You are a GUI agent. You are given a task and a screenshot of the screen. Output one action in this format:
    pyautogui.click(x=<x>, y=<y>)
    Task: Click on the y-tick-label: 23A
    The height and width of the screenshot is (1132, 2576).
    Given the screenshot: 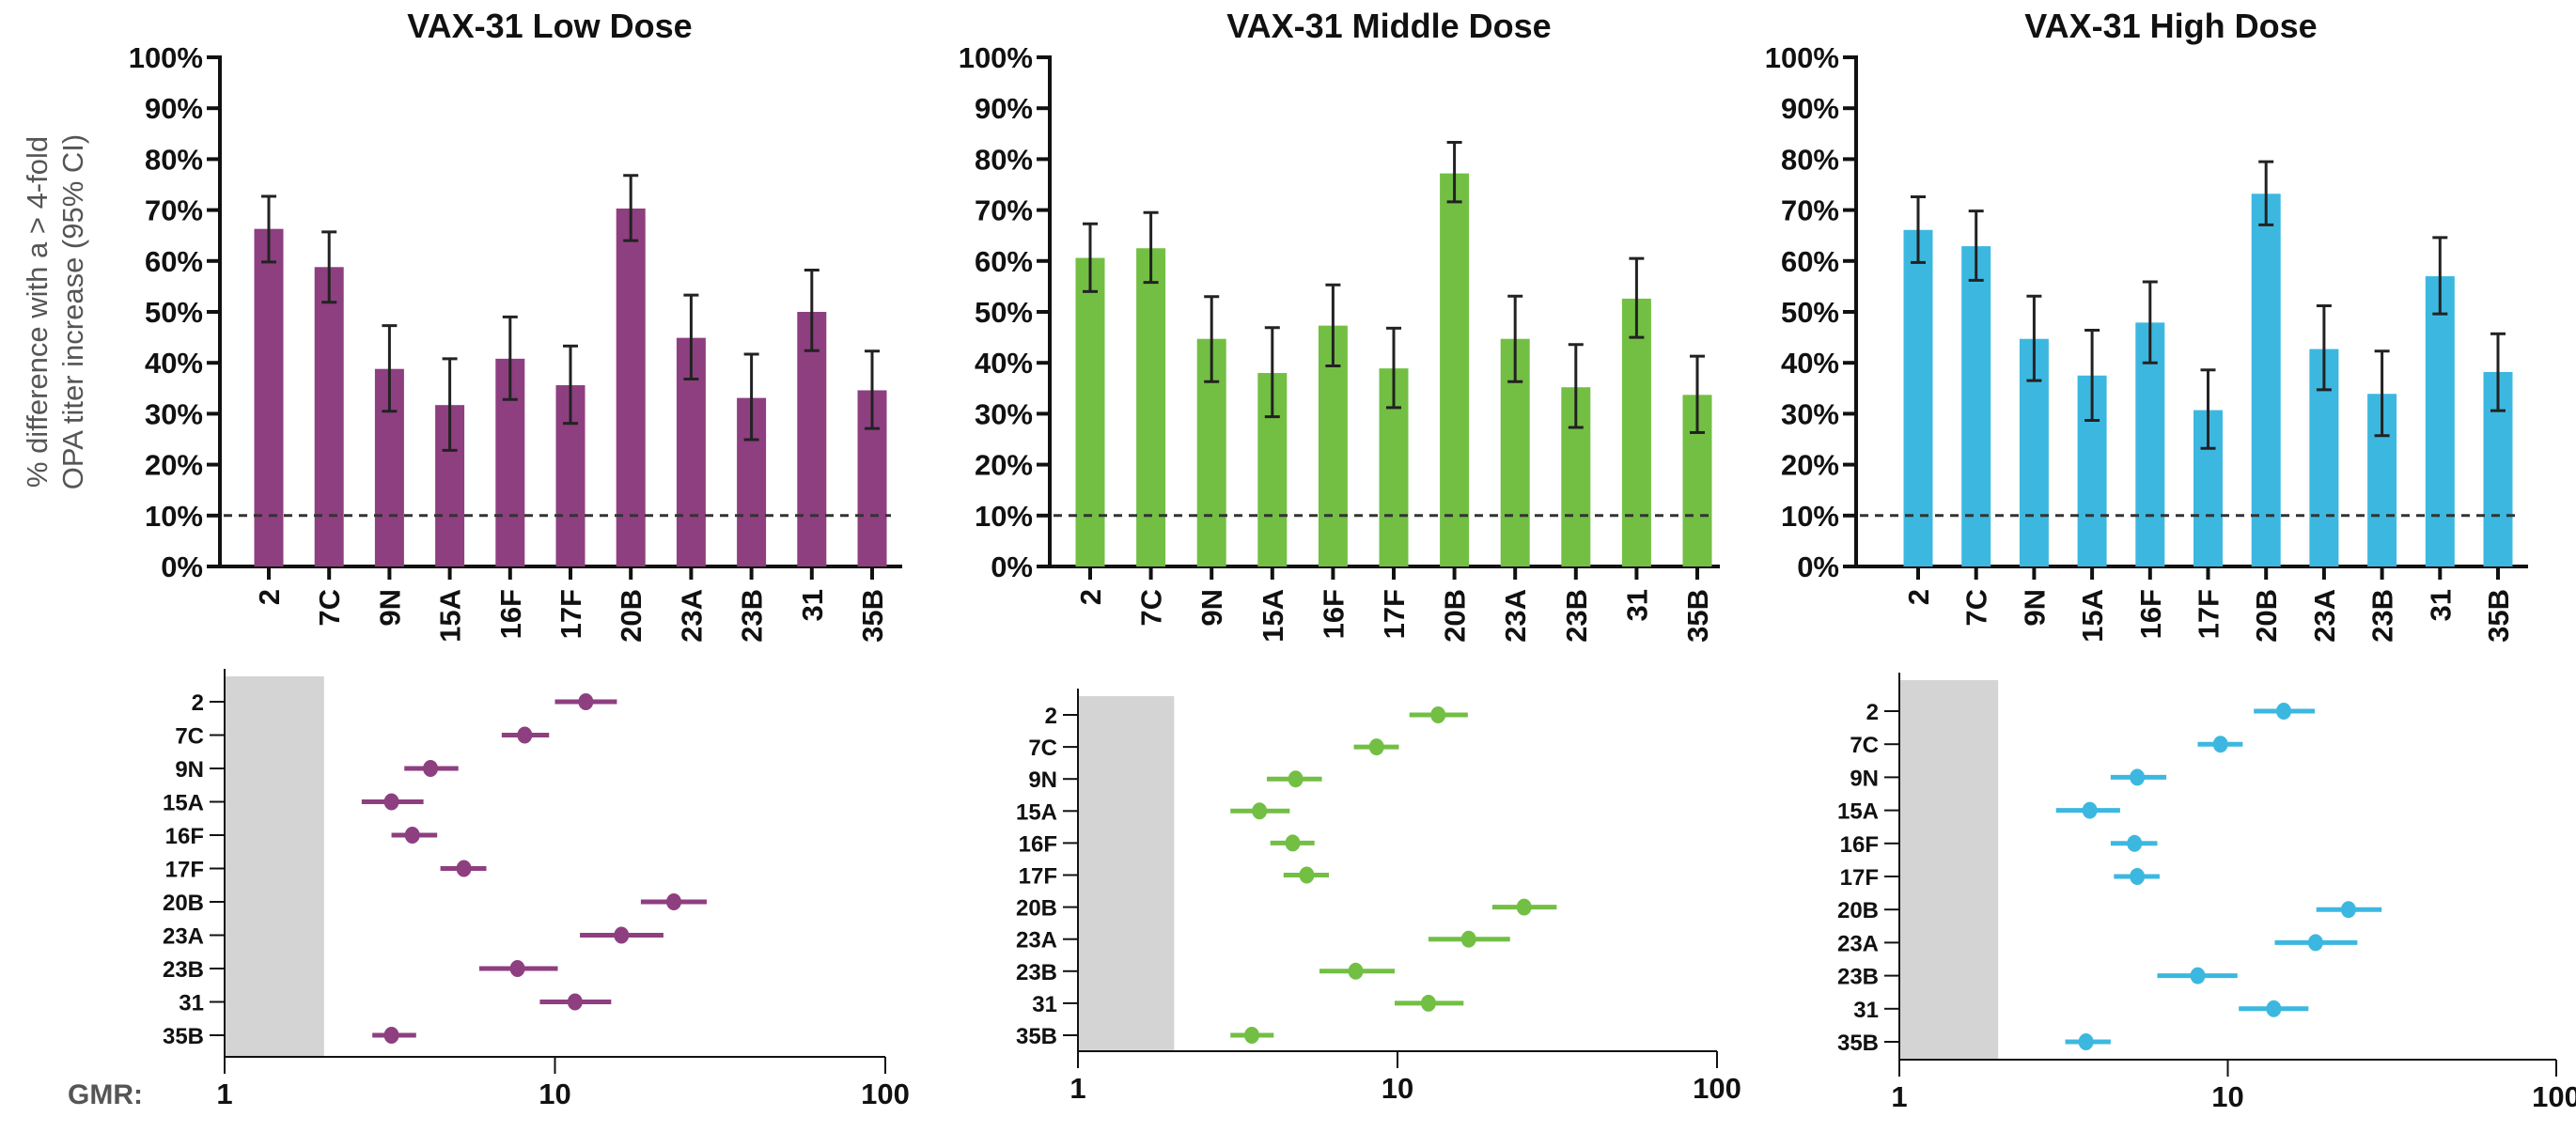 What is the action you would take?
    pyautogui.click(x=1036, y=941)
    